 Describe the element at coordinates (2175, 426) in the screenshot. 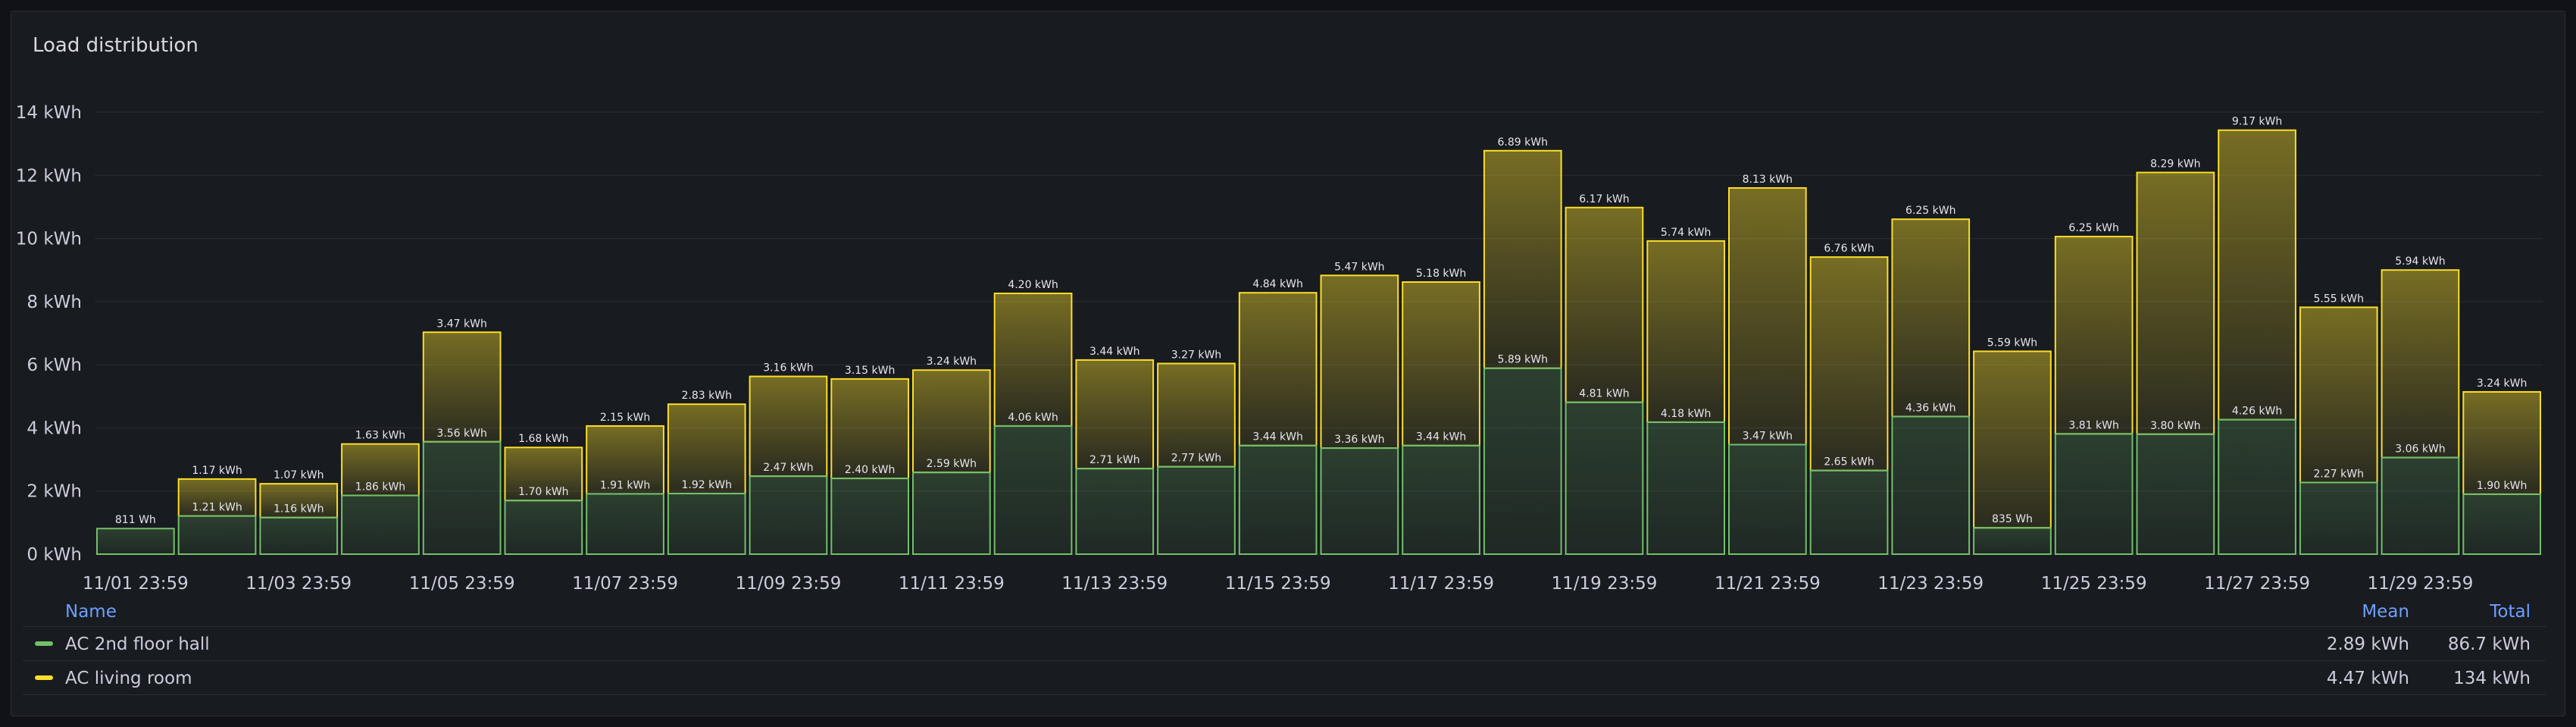

I see `data-label-ac-2nd-floor-hall: 3.80 kWh` at that location.